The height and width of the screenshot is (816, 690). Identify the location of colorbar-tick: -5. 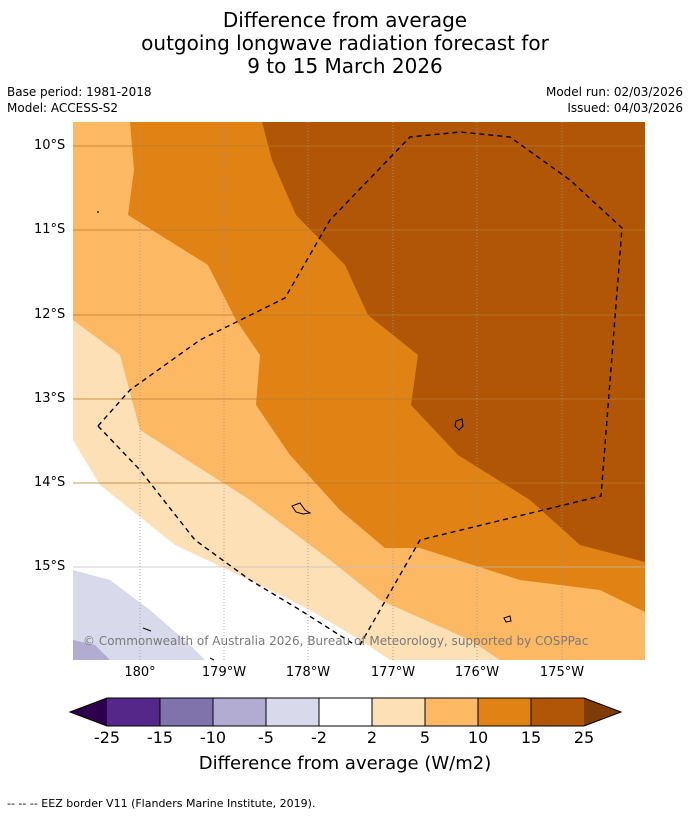
(266, 737).